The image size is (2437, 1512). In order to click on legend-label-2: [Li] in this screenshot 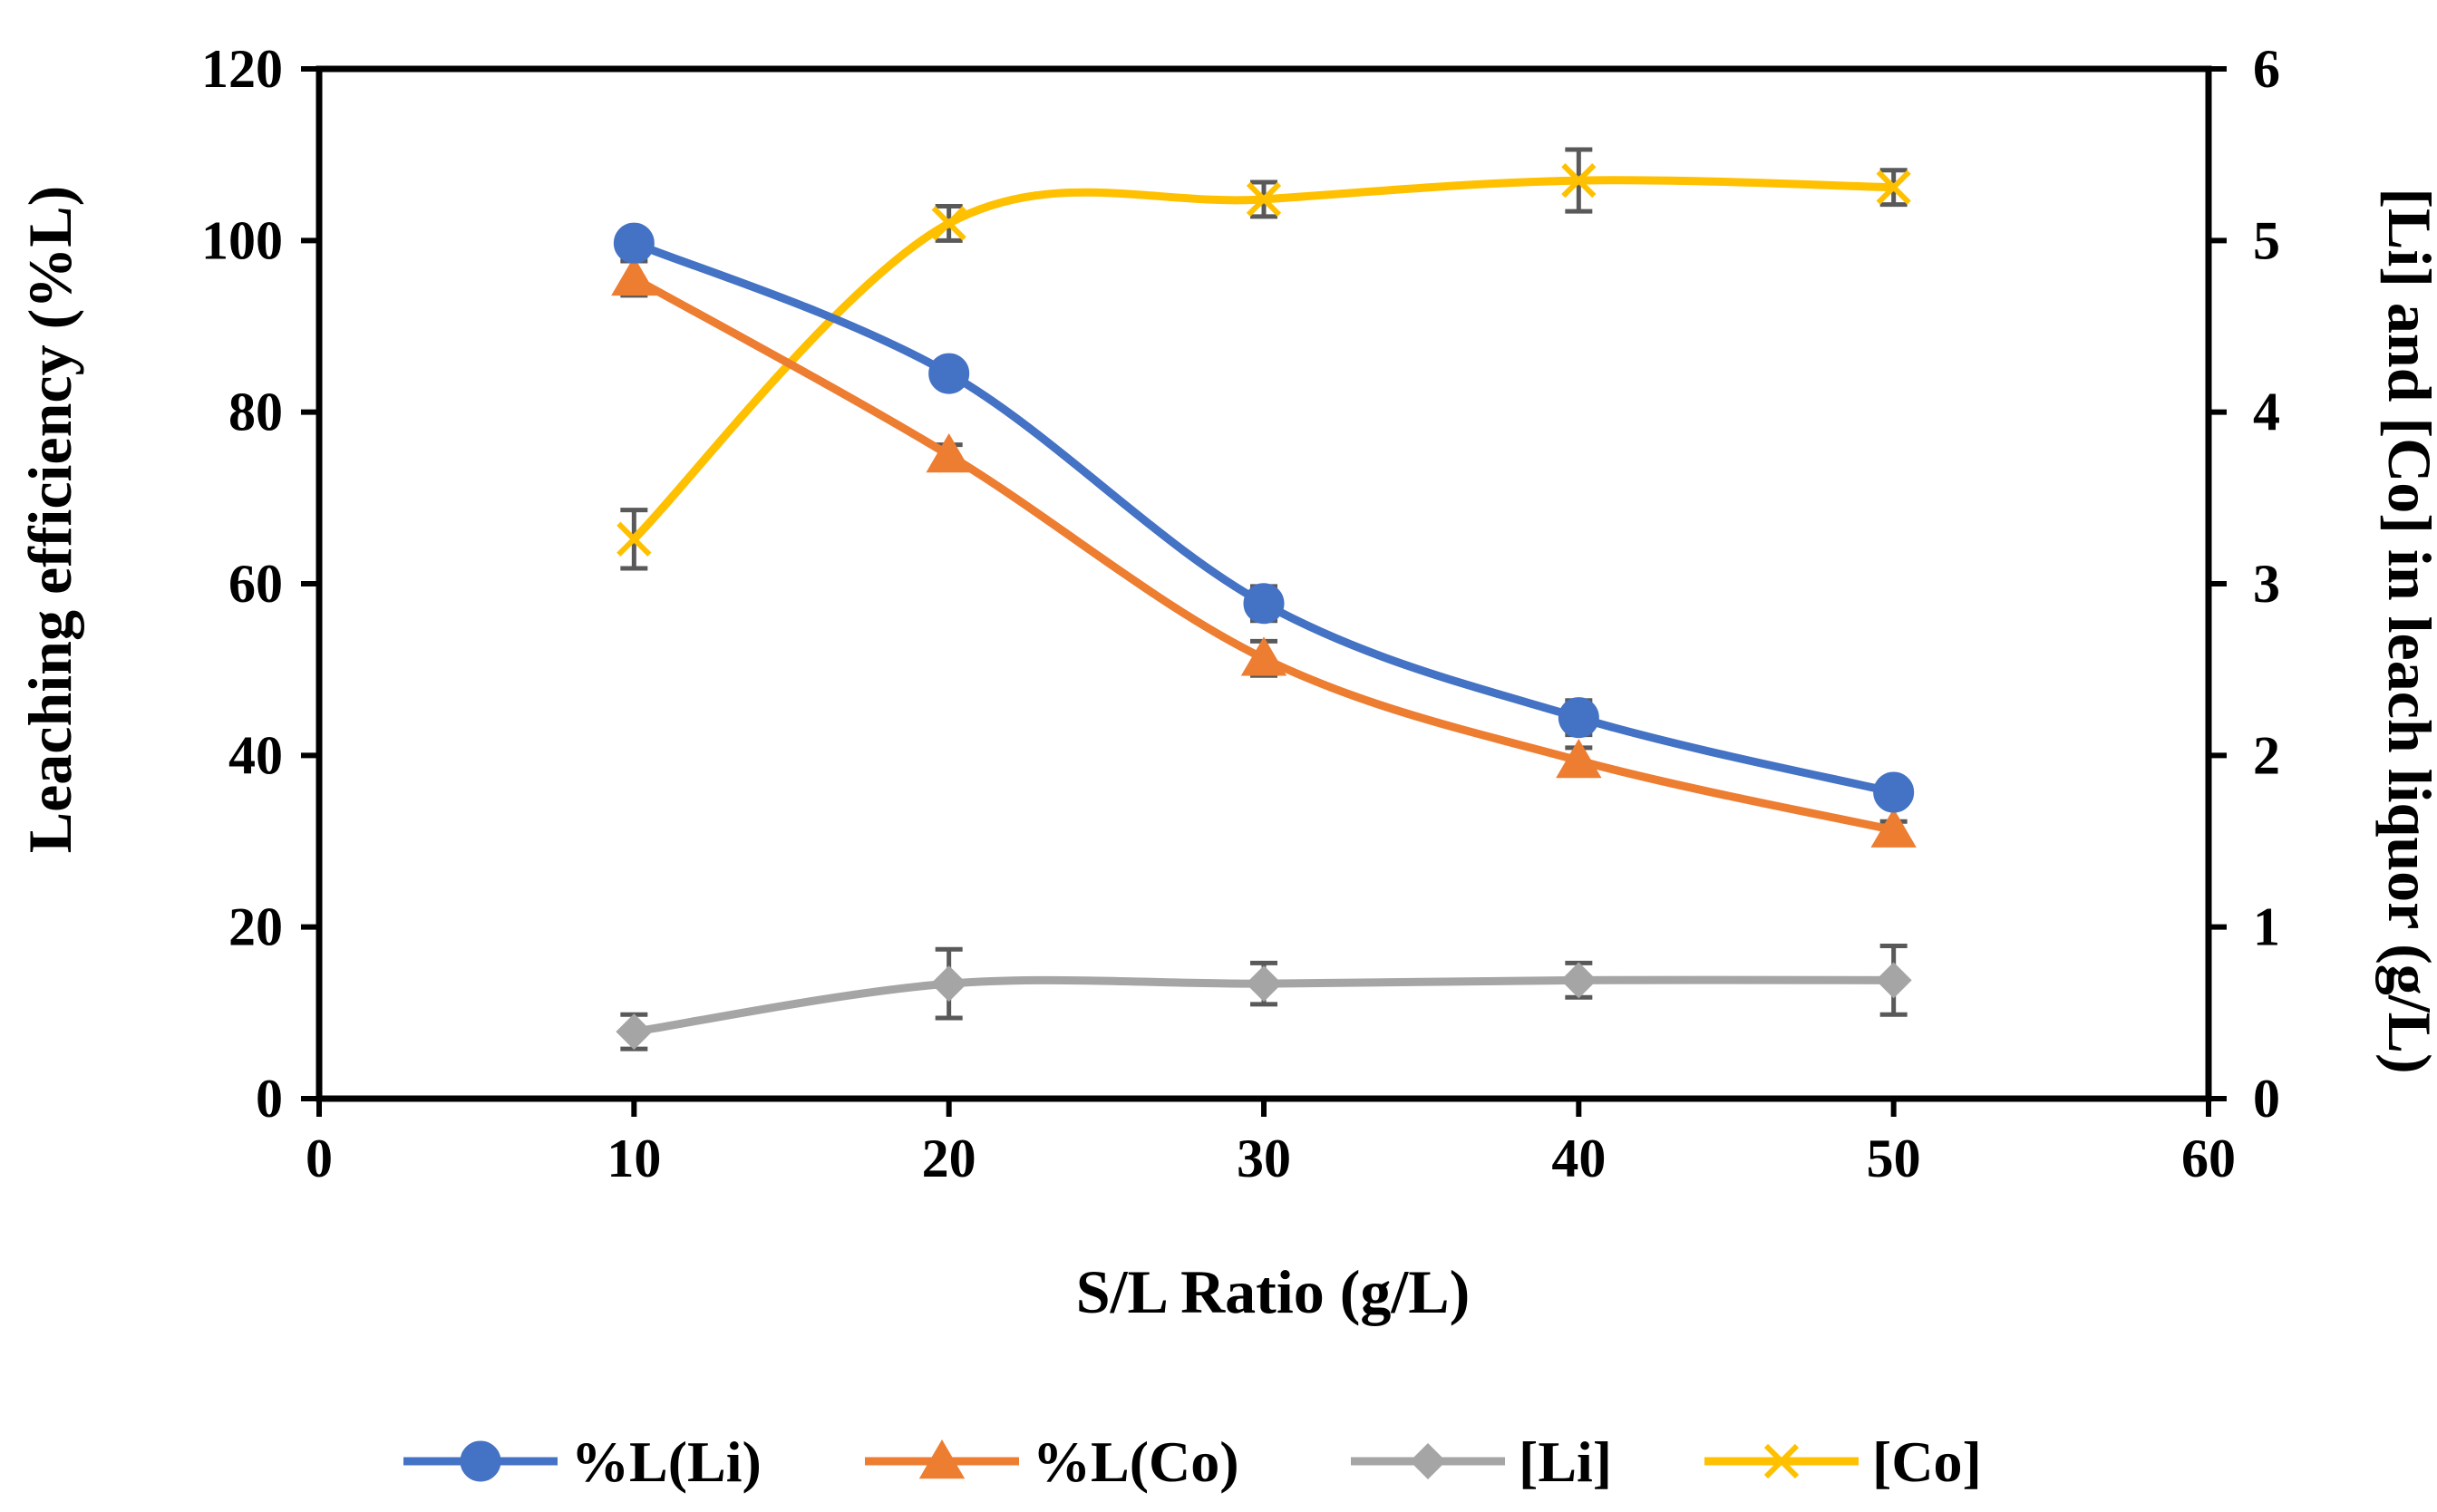, I will do `click(1565, 1462)`.